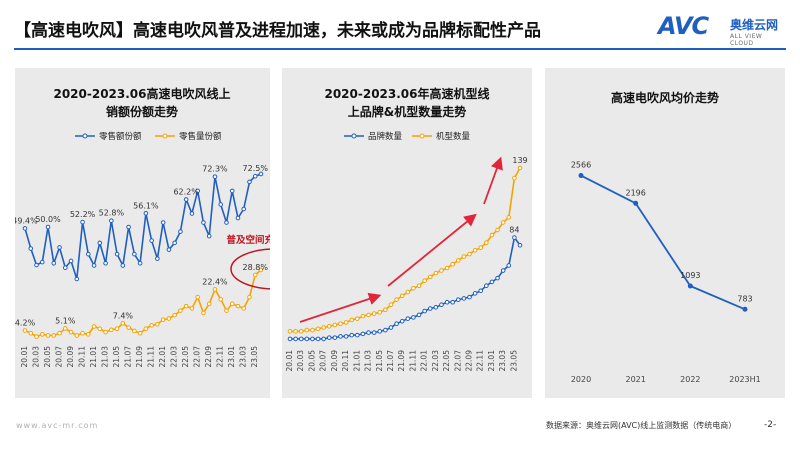 This screenshot has width=800, height=450. Describe the element at coordinates (197, 357) in the screenshot. I see `chart1-tick-label: 22.07` at that location.